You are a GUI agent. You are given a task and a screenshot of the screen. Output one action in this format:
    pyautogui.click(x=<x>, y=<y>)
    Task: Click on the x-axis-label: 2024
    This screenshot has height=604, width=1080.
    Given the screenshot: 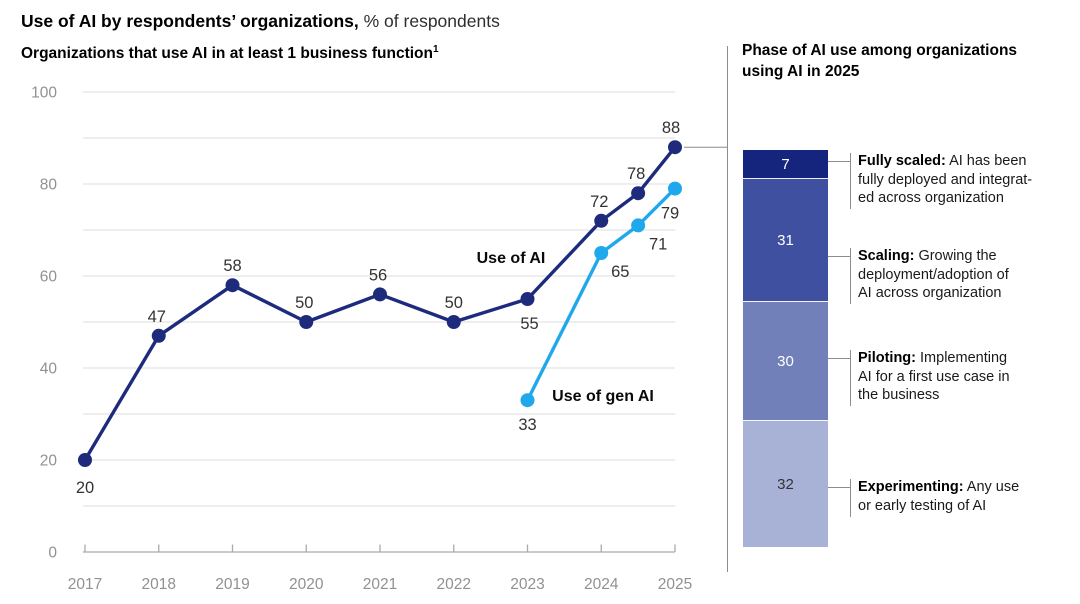 What is the action you would take?
    pyautogui.click(x=601, y=584)
    